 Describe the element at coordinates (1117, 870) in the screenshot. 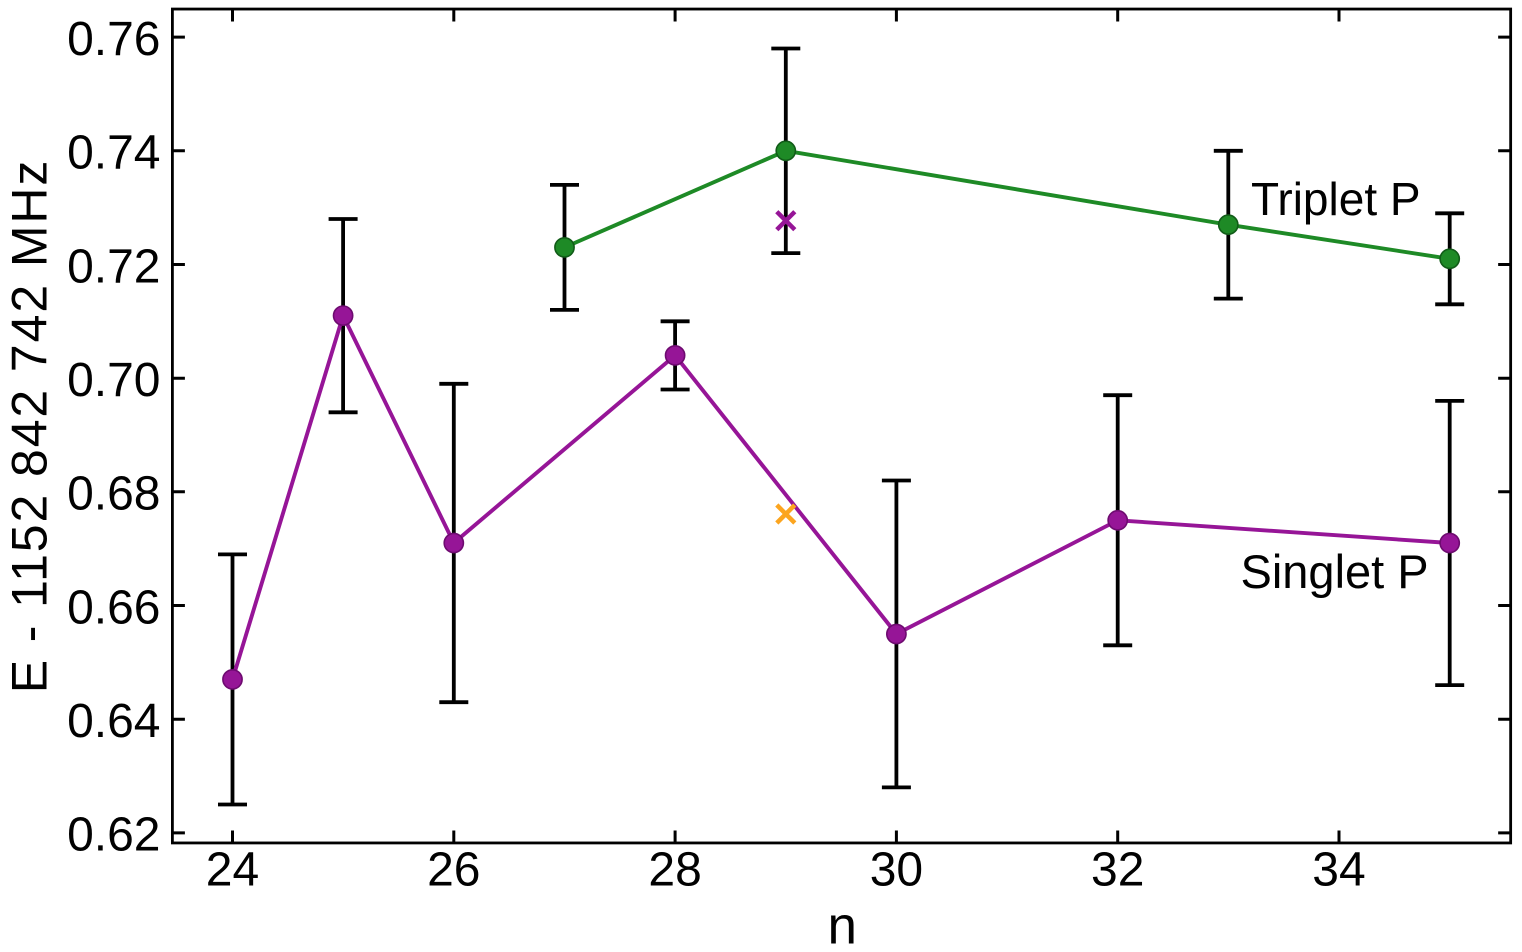

I see `svg-text: 32` at that location.